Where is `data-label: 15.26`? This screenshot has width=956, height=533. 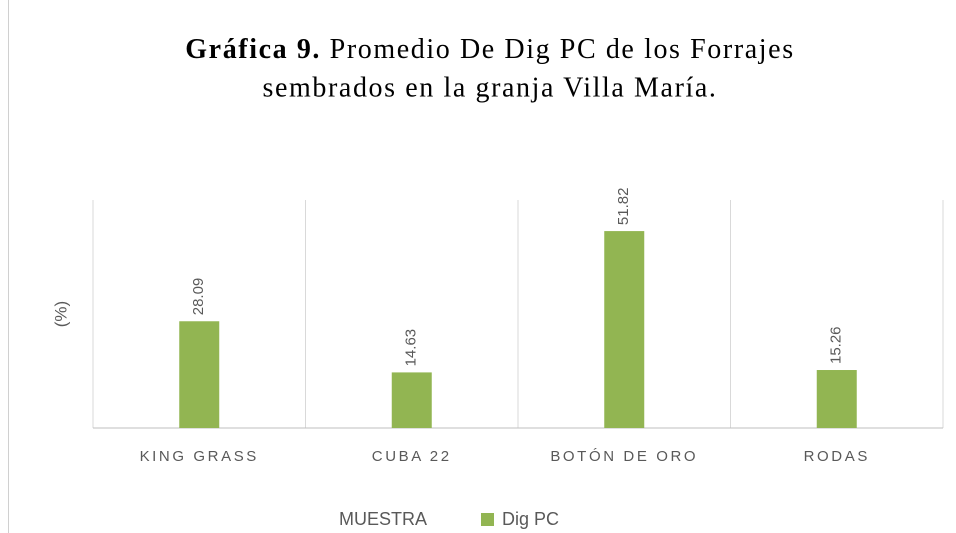
data-label: 15.26 is located at coordinates (836, 345).